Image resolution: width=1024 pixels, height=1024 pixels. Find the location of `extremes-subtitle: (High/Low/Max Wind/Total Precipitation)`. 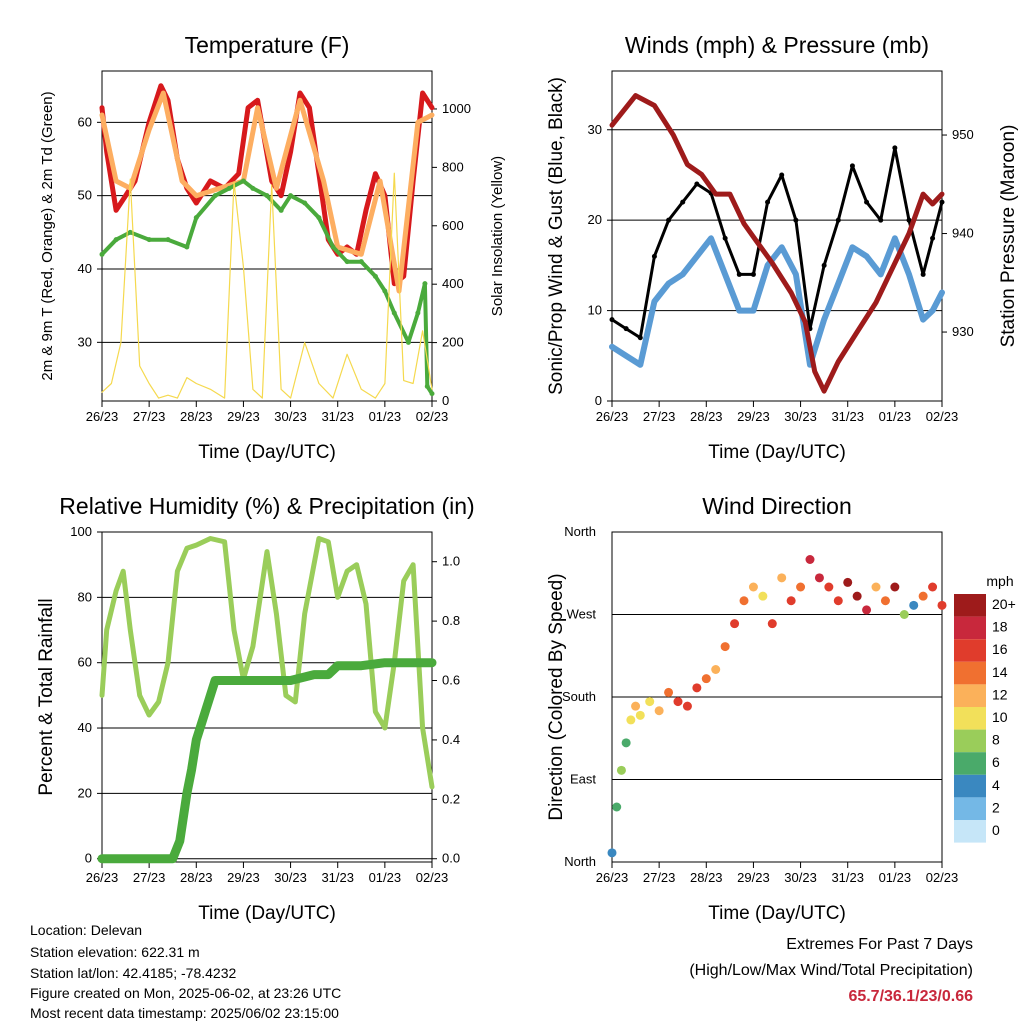

extremes-subtitle: (High/Low/Max Wind/Total Precipitation) is located at coordinates (831, 970).